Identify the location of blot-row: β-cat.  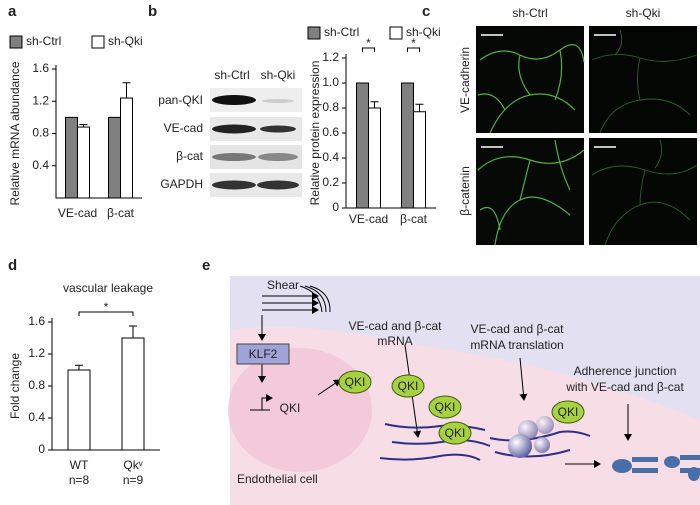
(190, 156).